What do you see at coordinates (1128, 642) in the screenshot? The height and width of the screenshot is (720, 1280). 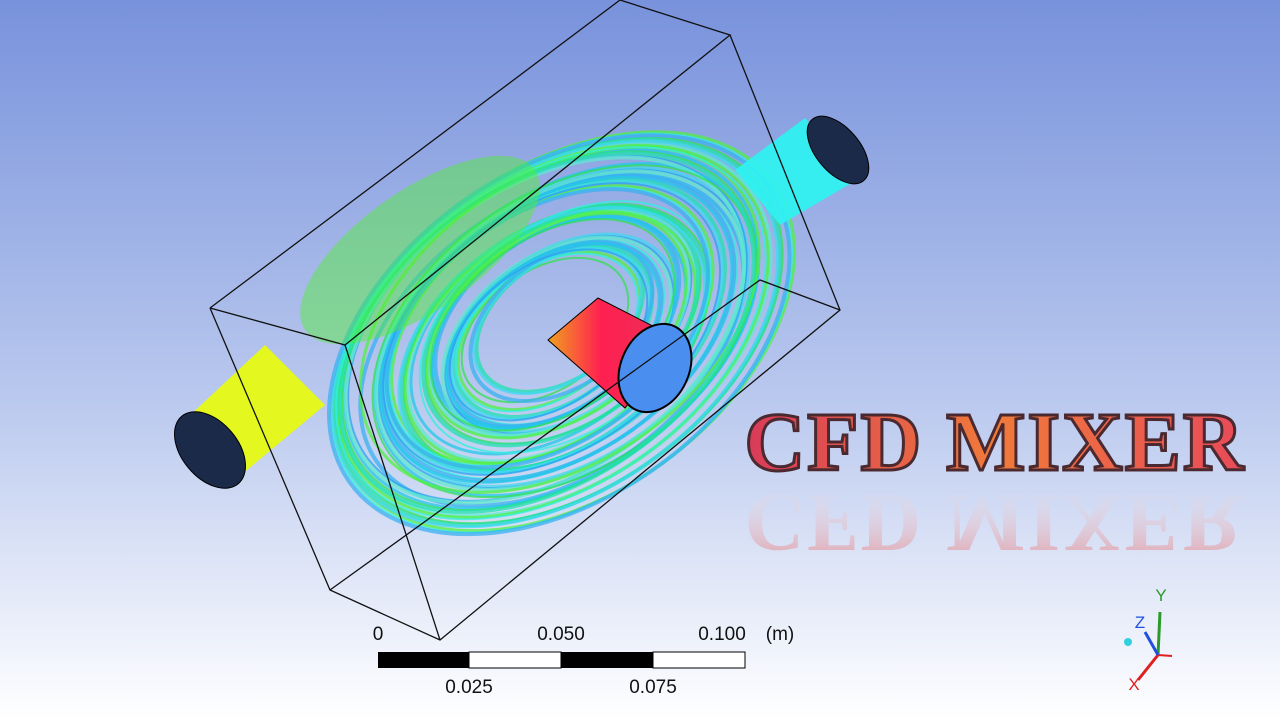 I see `origin` at bounding box center [1128, 642].